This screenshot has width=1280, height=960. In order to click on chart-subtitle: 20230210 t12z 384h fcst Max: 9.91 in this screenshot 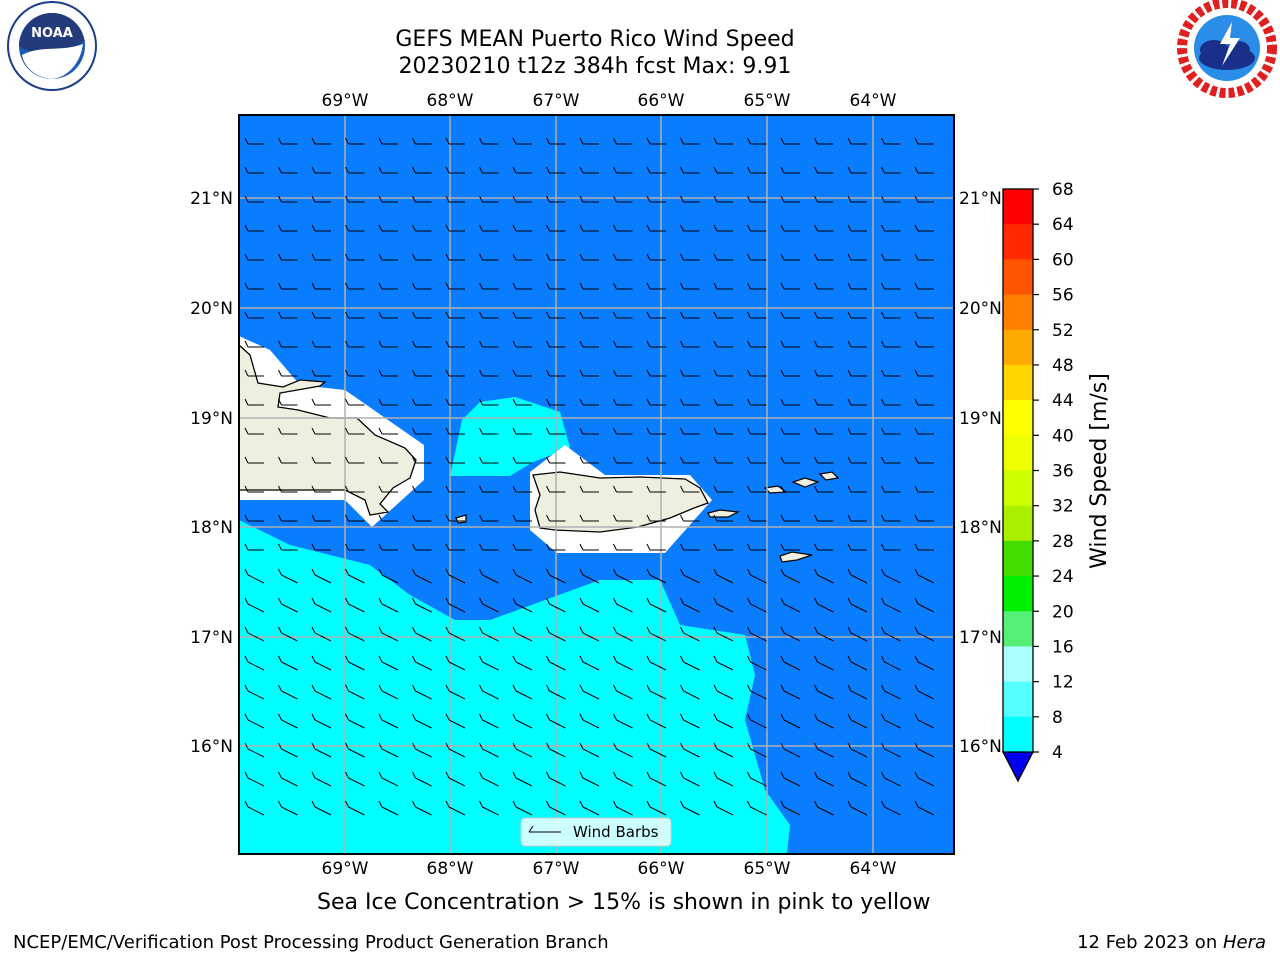, I will do `click(595, 66)`.